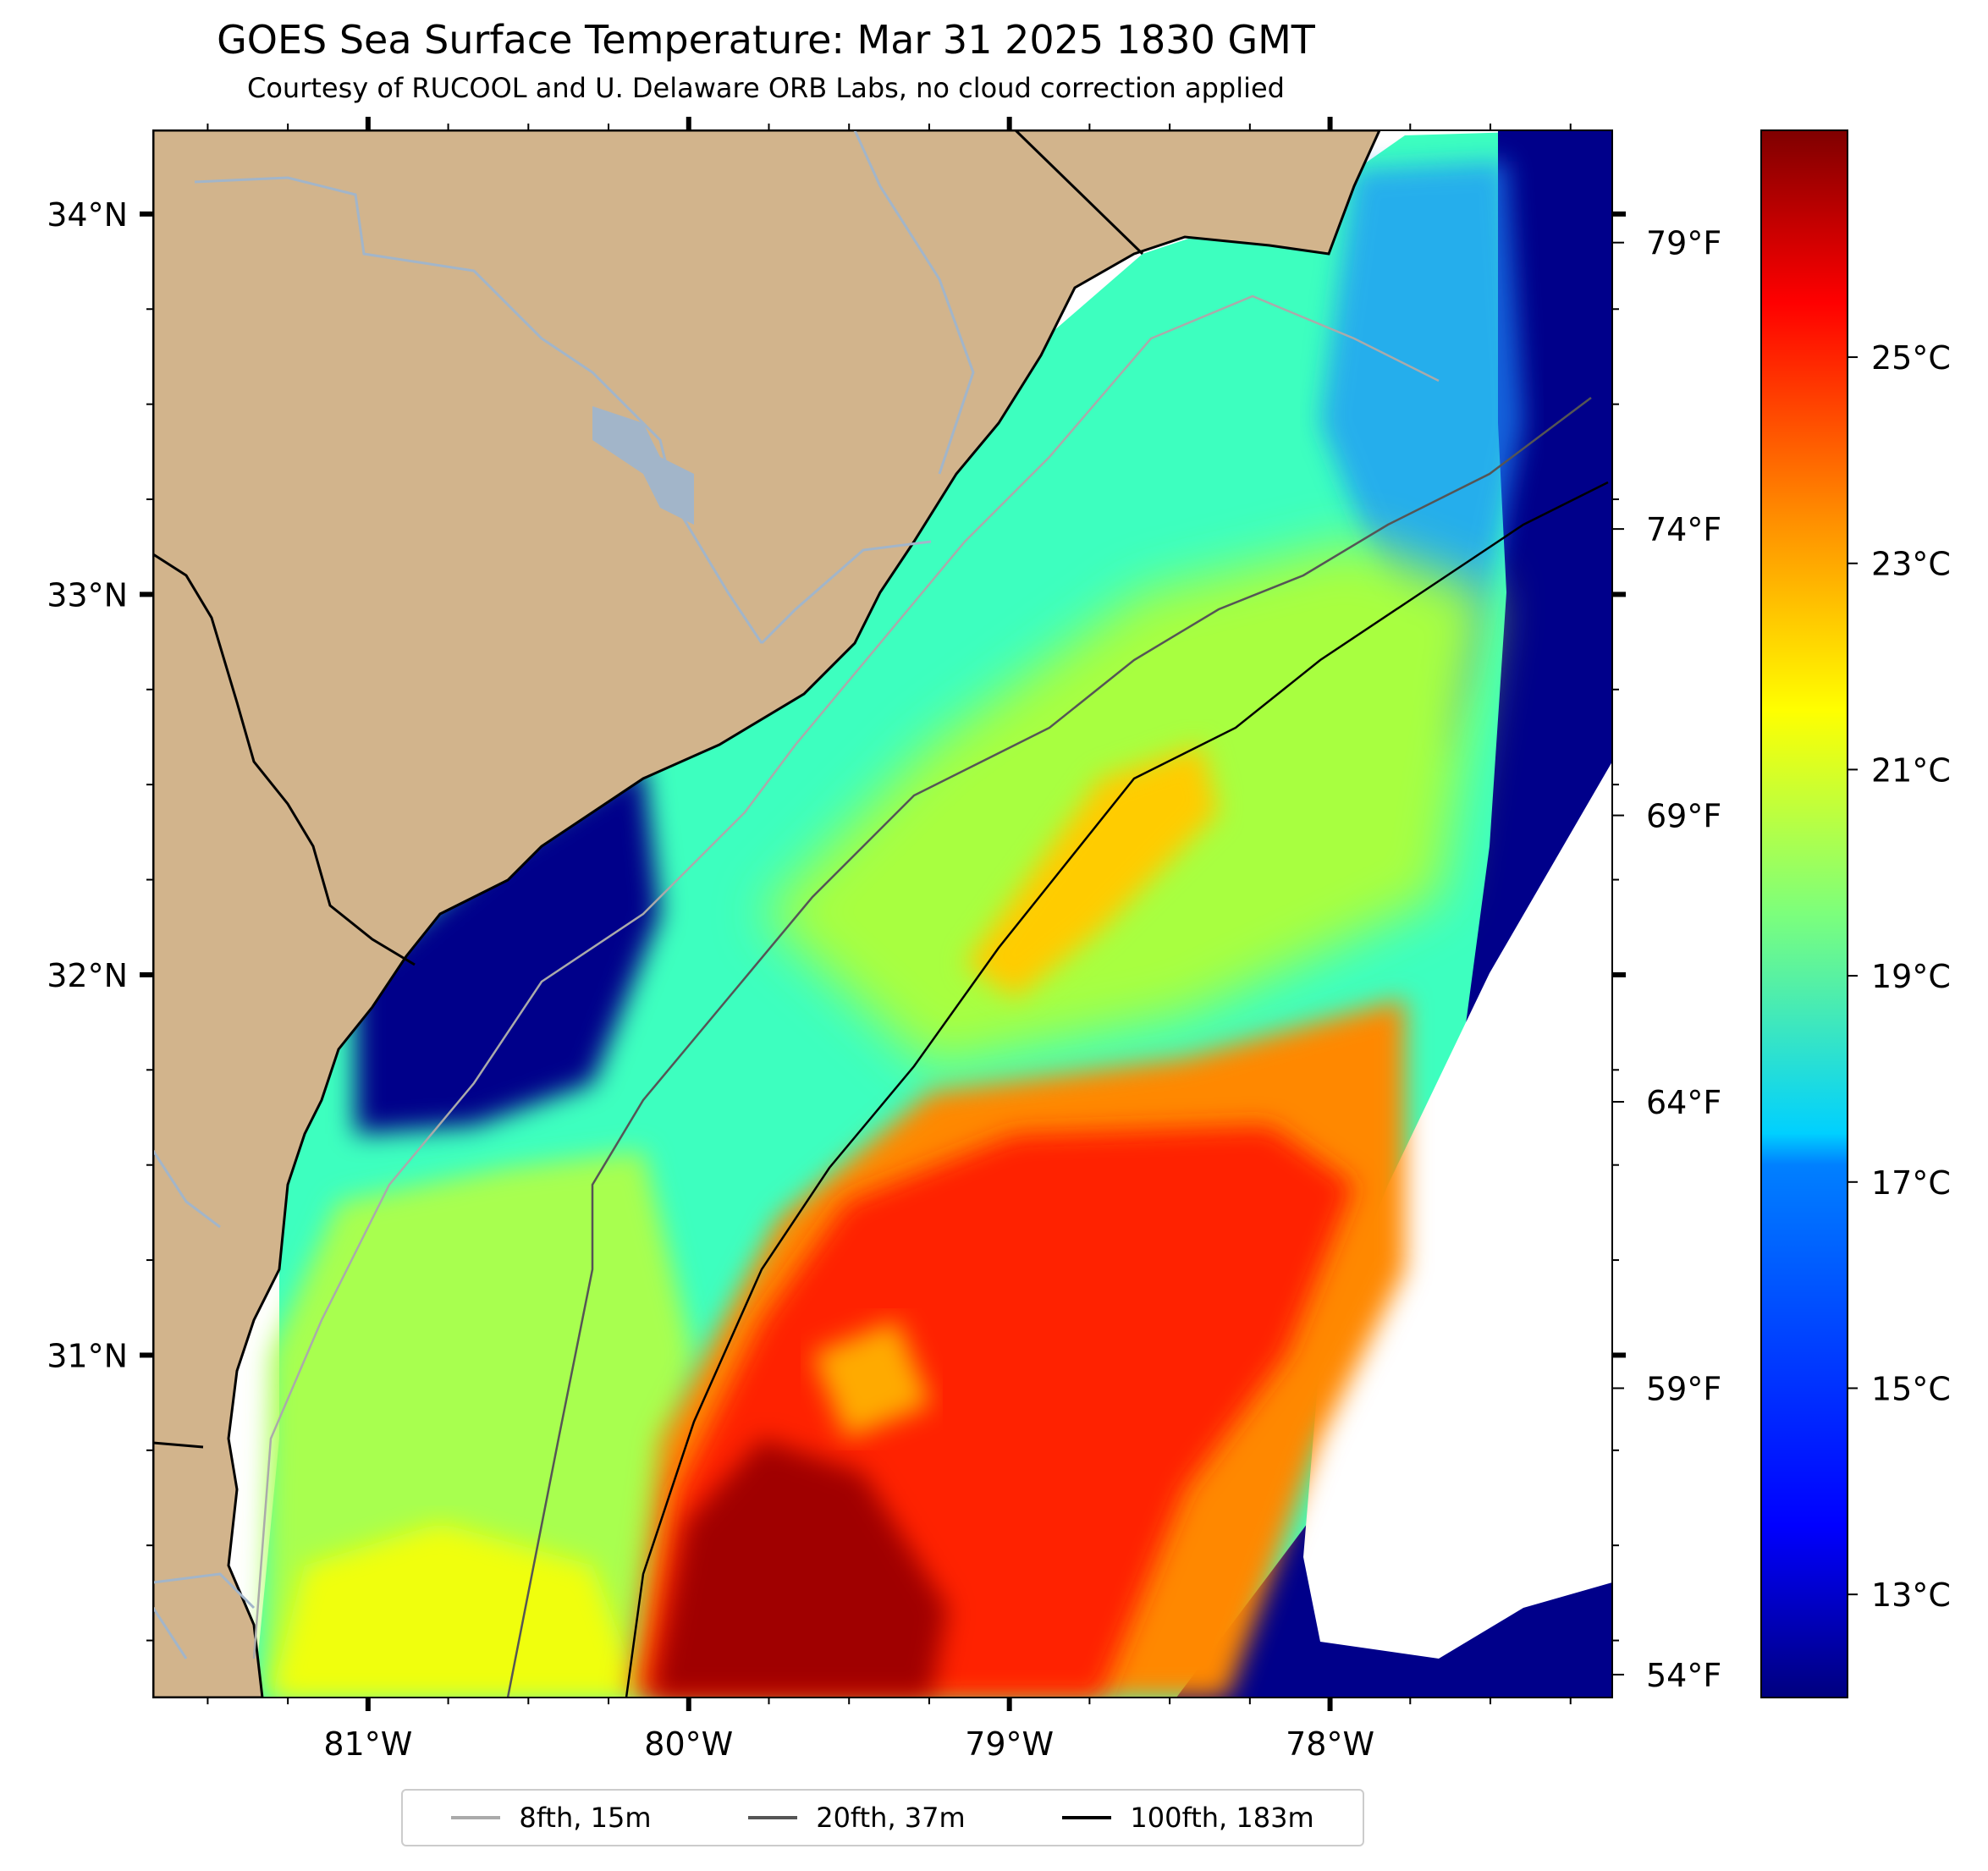 Image resolution: width=1988 pixels, height=1871 pixels. I want to click on lat-tick-label: 34°N, so click(87, 215).